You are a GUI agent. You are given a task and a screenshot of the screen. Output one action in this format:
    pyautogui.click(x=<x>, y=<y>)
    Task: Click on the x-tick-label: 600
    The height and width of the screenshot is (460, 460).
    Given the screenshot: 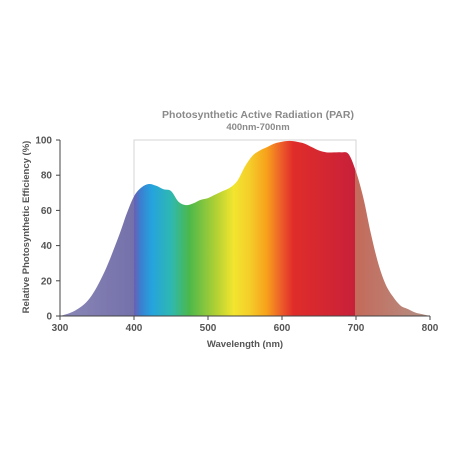 What is the action you would take?
    pyautogui.click(x=282, y=328)
    